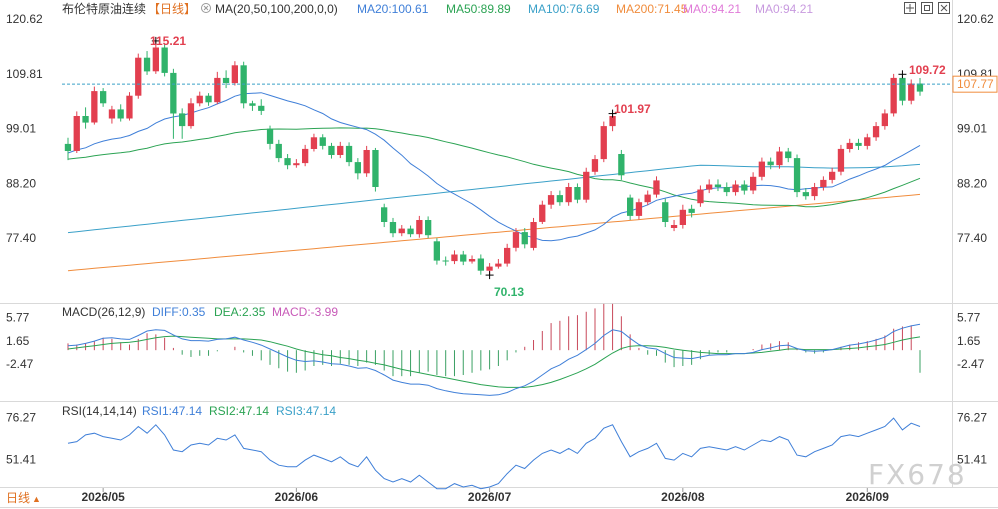 The height and width of the screenshot is (509, 998). What do you see at coordinates (206, 8) in the screenshot?
I see `clear-icon` at bounding box center [206, 8].